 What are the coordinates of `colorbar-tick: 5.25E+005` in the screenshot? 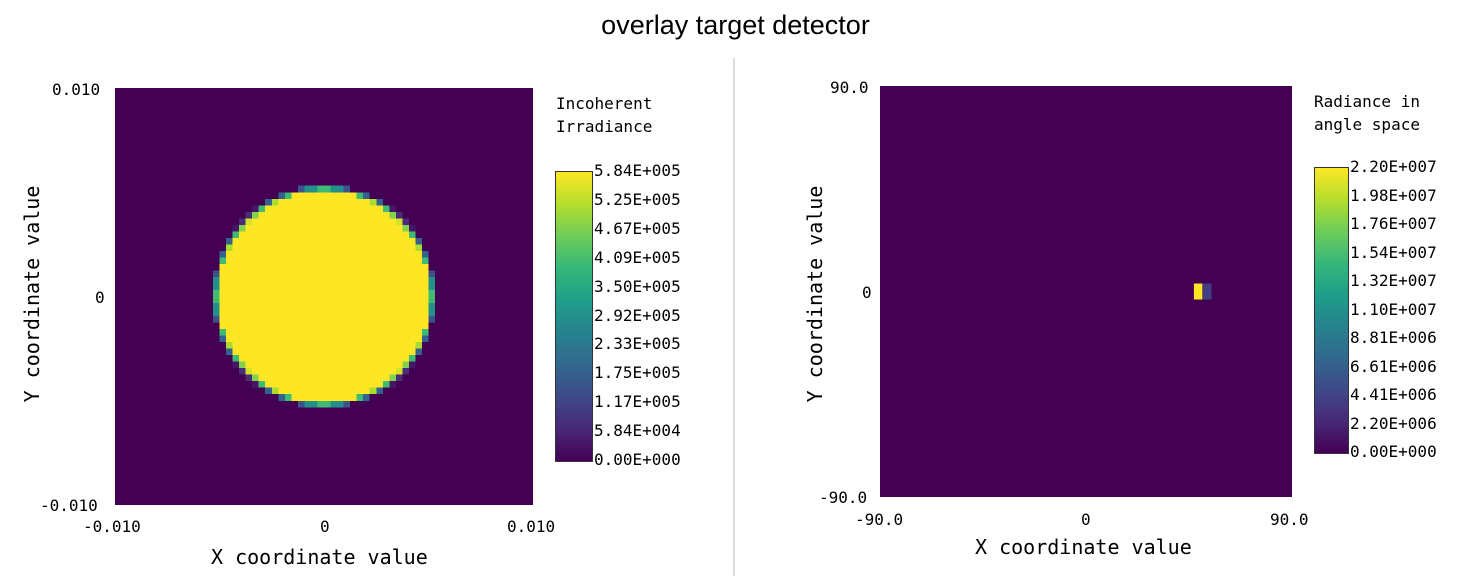 It's located at (637, 199).